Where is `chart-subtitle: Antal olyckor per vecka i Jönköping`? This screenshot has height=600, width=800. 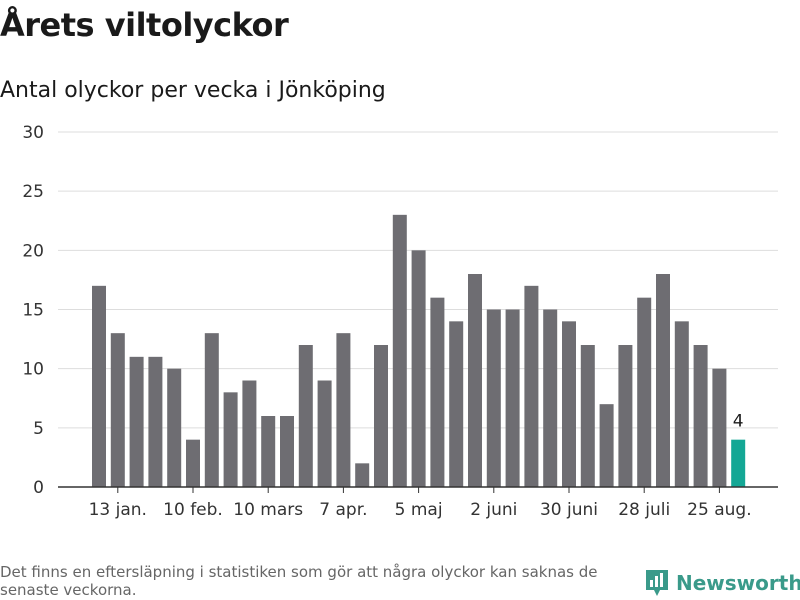 chart-subtitle: Antal olyckor per vecka i Jönköping is located at coordinates (193, 90).